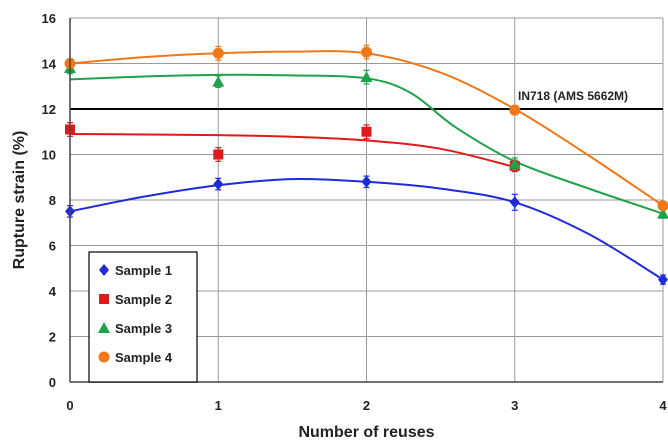  Describe the element at coordinates (52, 337) in the screenshot. I see `y-tick-label: 2` at that location.